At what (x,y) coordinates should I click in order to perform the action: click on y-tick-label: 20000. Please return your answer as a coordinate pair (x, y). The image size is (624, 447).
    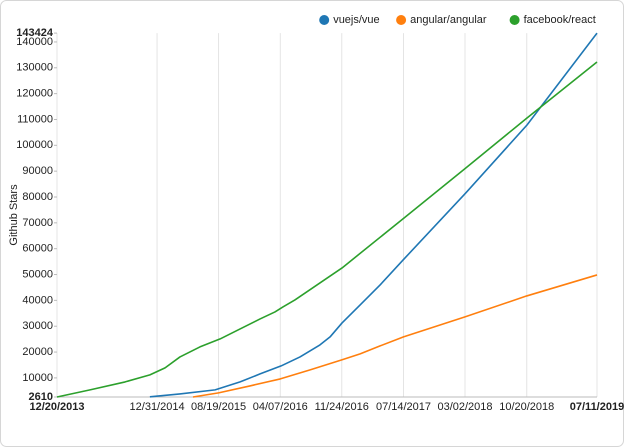
    Looking at the image, I should click on (37, 352).